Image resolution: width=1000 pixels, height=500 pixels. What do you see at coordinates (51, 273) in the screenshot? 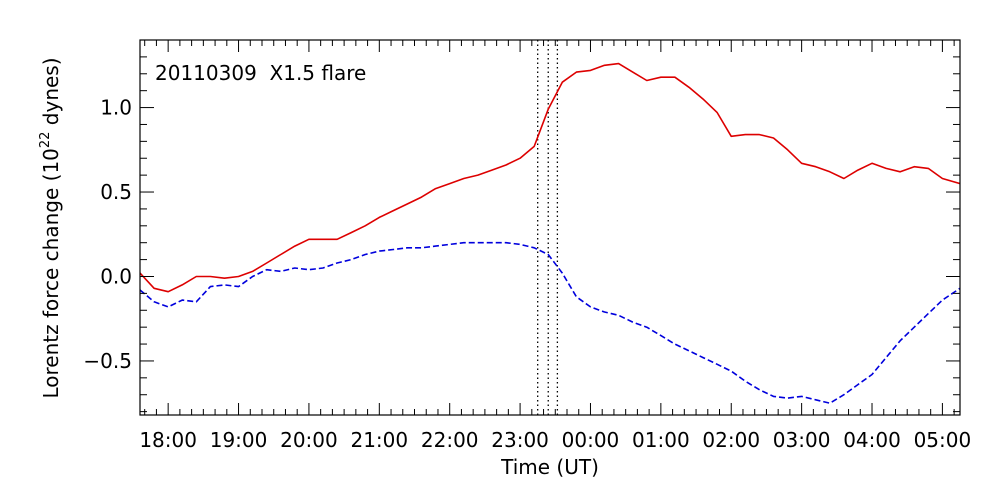
I see `y-axis-title-prefix: Lorentz force change (10` at bounding box center [51, 273].